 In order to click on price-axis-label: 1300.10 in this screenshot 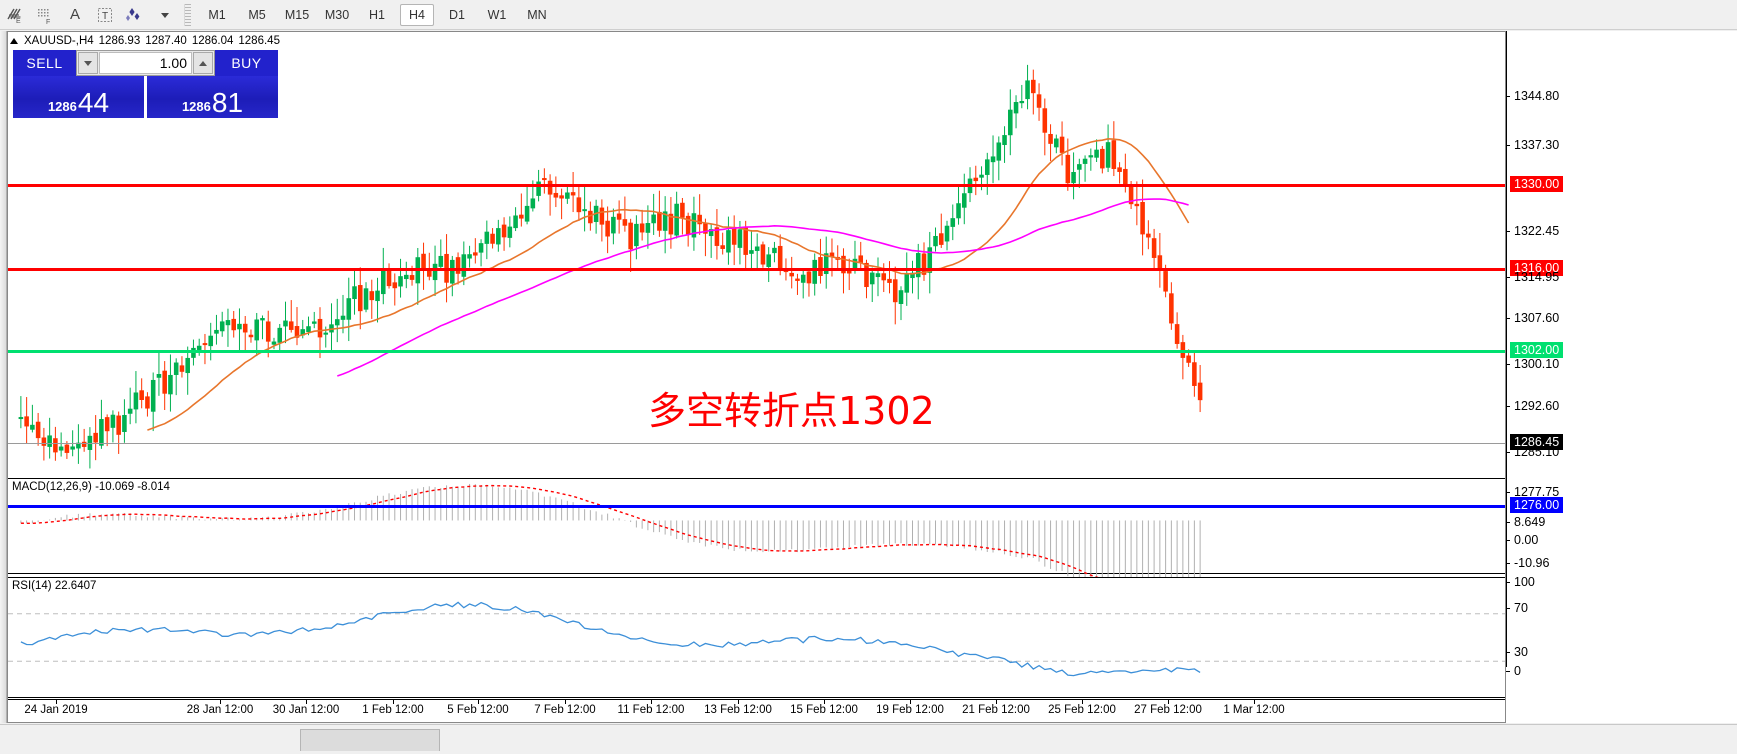, I will do `click(1537, 364)`.